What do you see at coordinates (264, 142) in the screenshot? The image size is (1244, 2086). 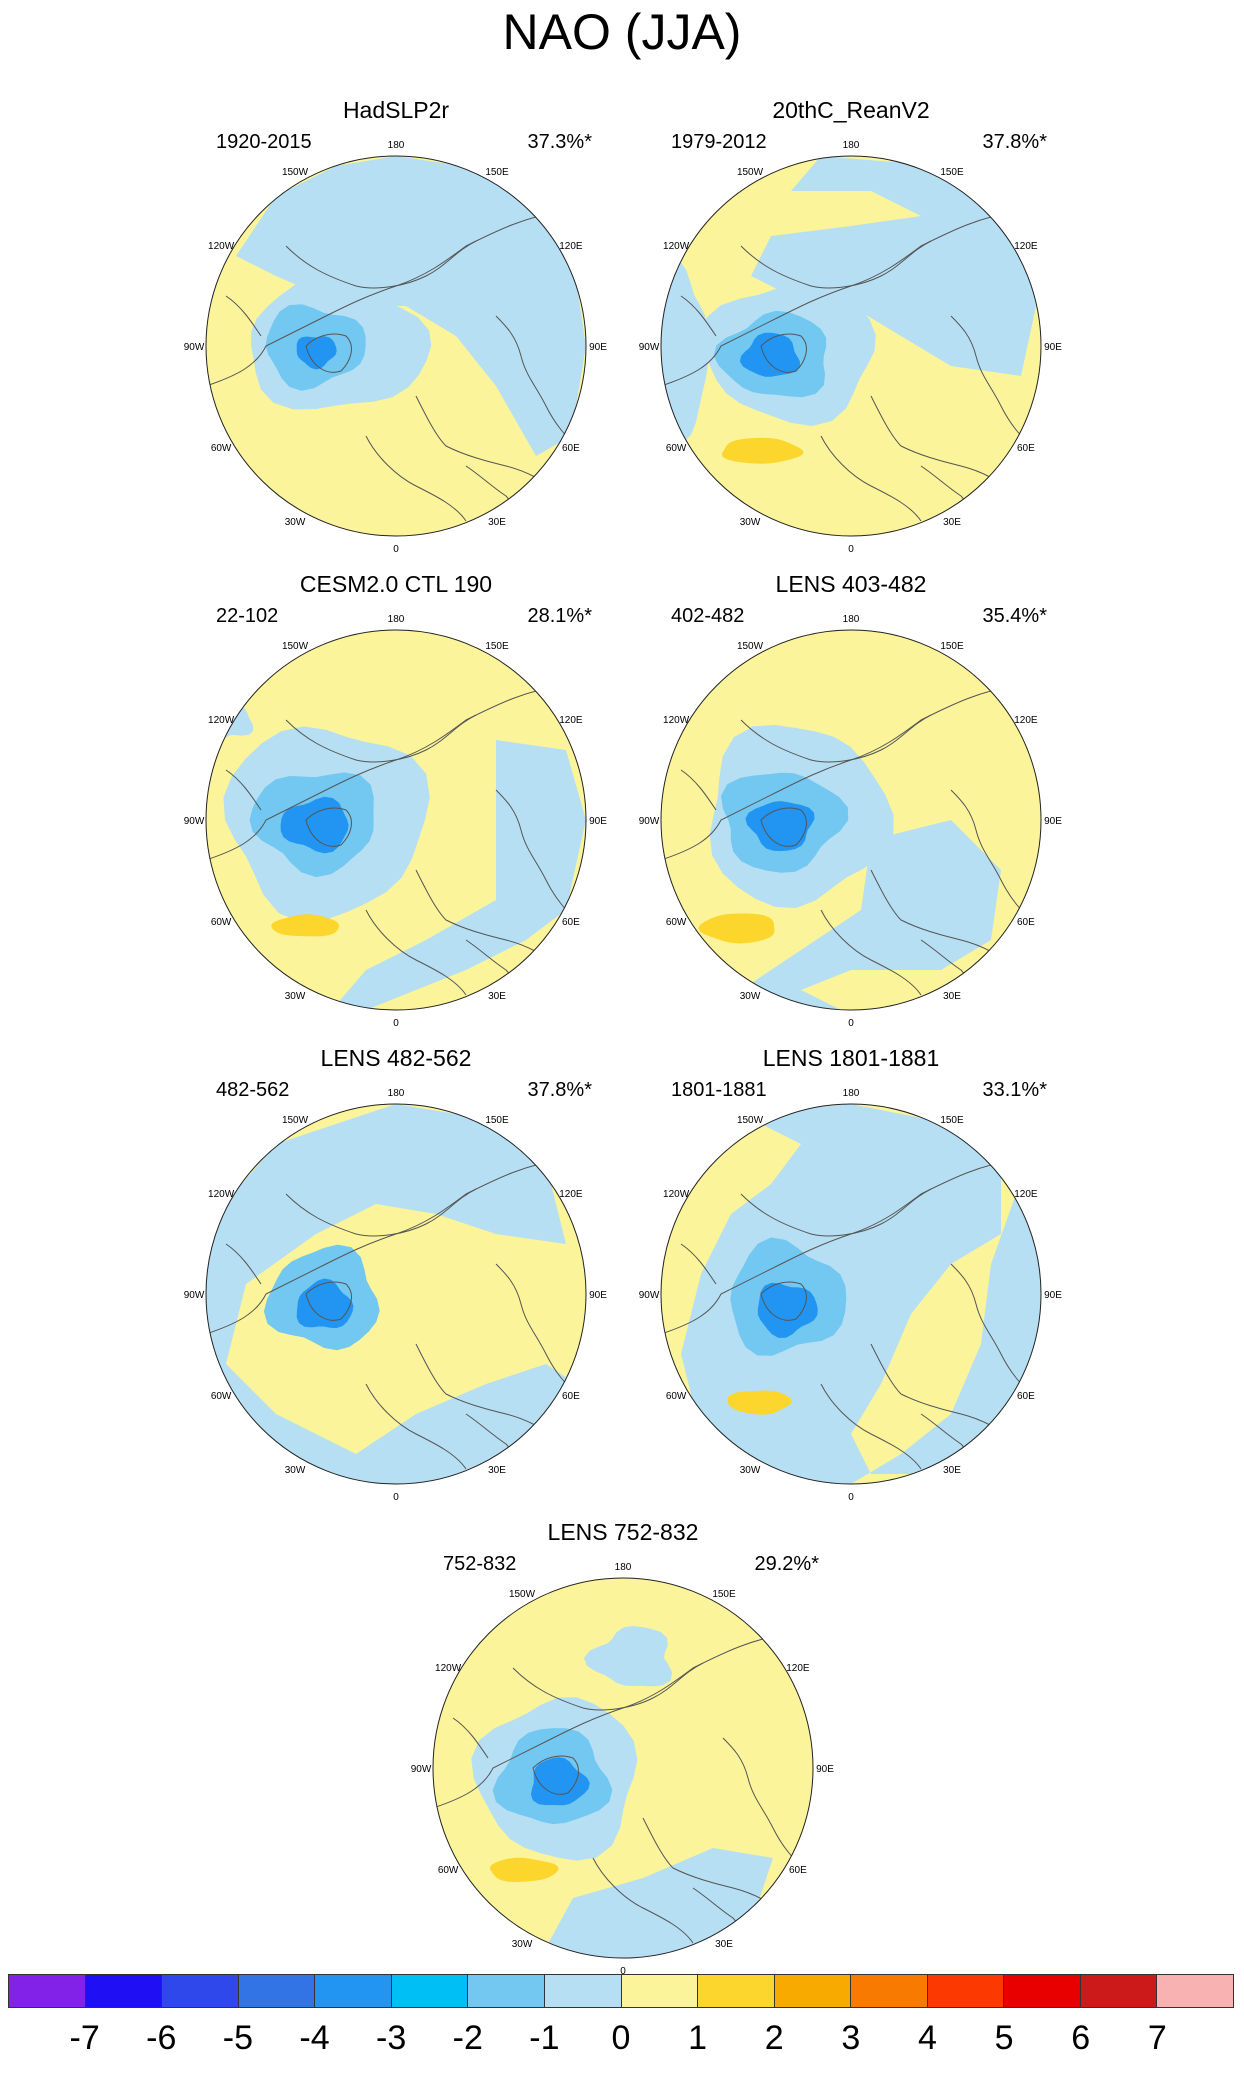 I see `panel-period: 1920-2015` at bounding box center [264, 142].